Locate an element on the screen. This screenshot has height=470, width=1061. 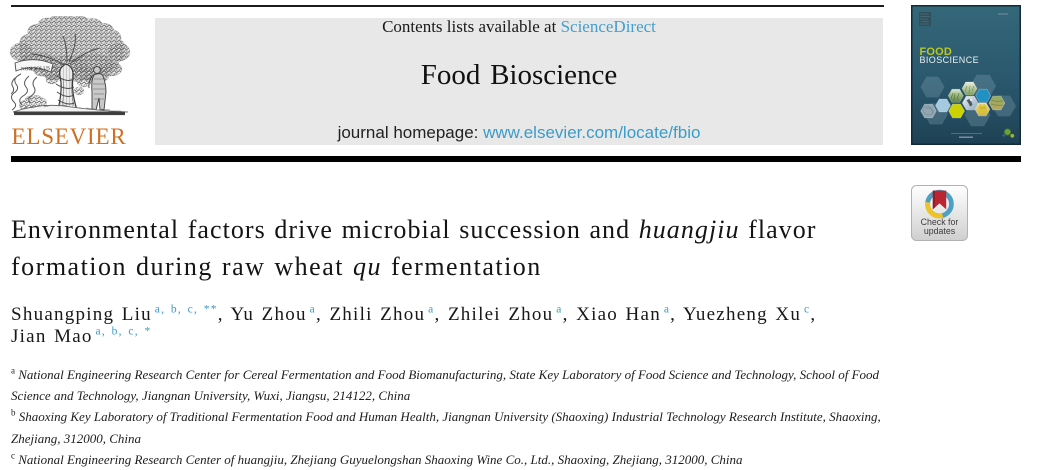
svg-text: FOOD is located at coordinates (936, 52).